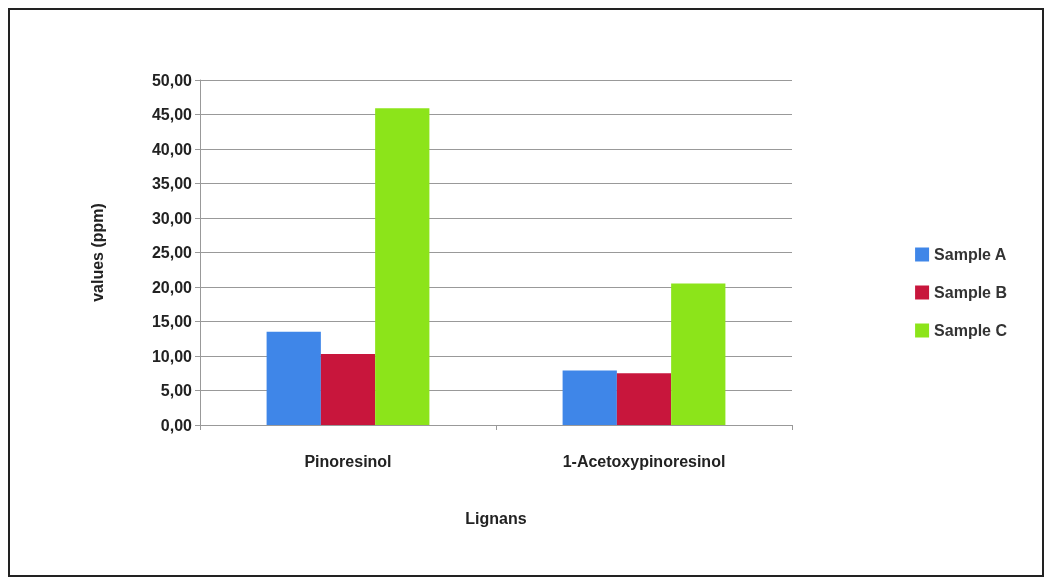 The height and width of the screenshot is (587, 1054). Describe the element at coordinates (172, 252) in the screenshot. I see `y-tick-label: 25,00` at that location.